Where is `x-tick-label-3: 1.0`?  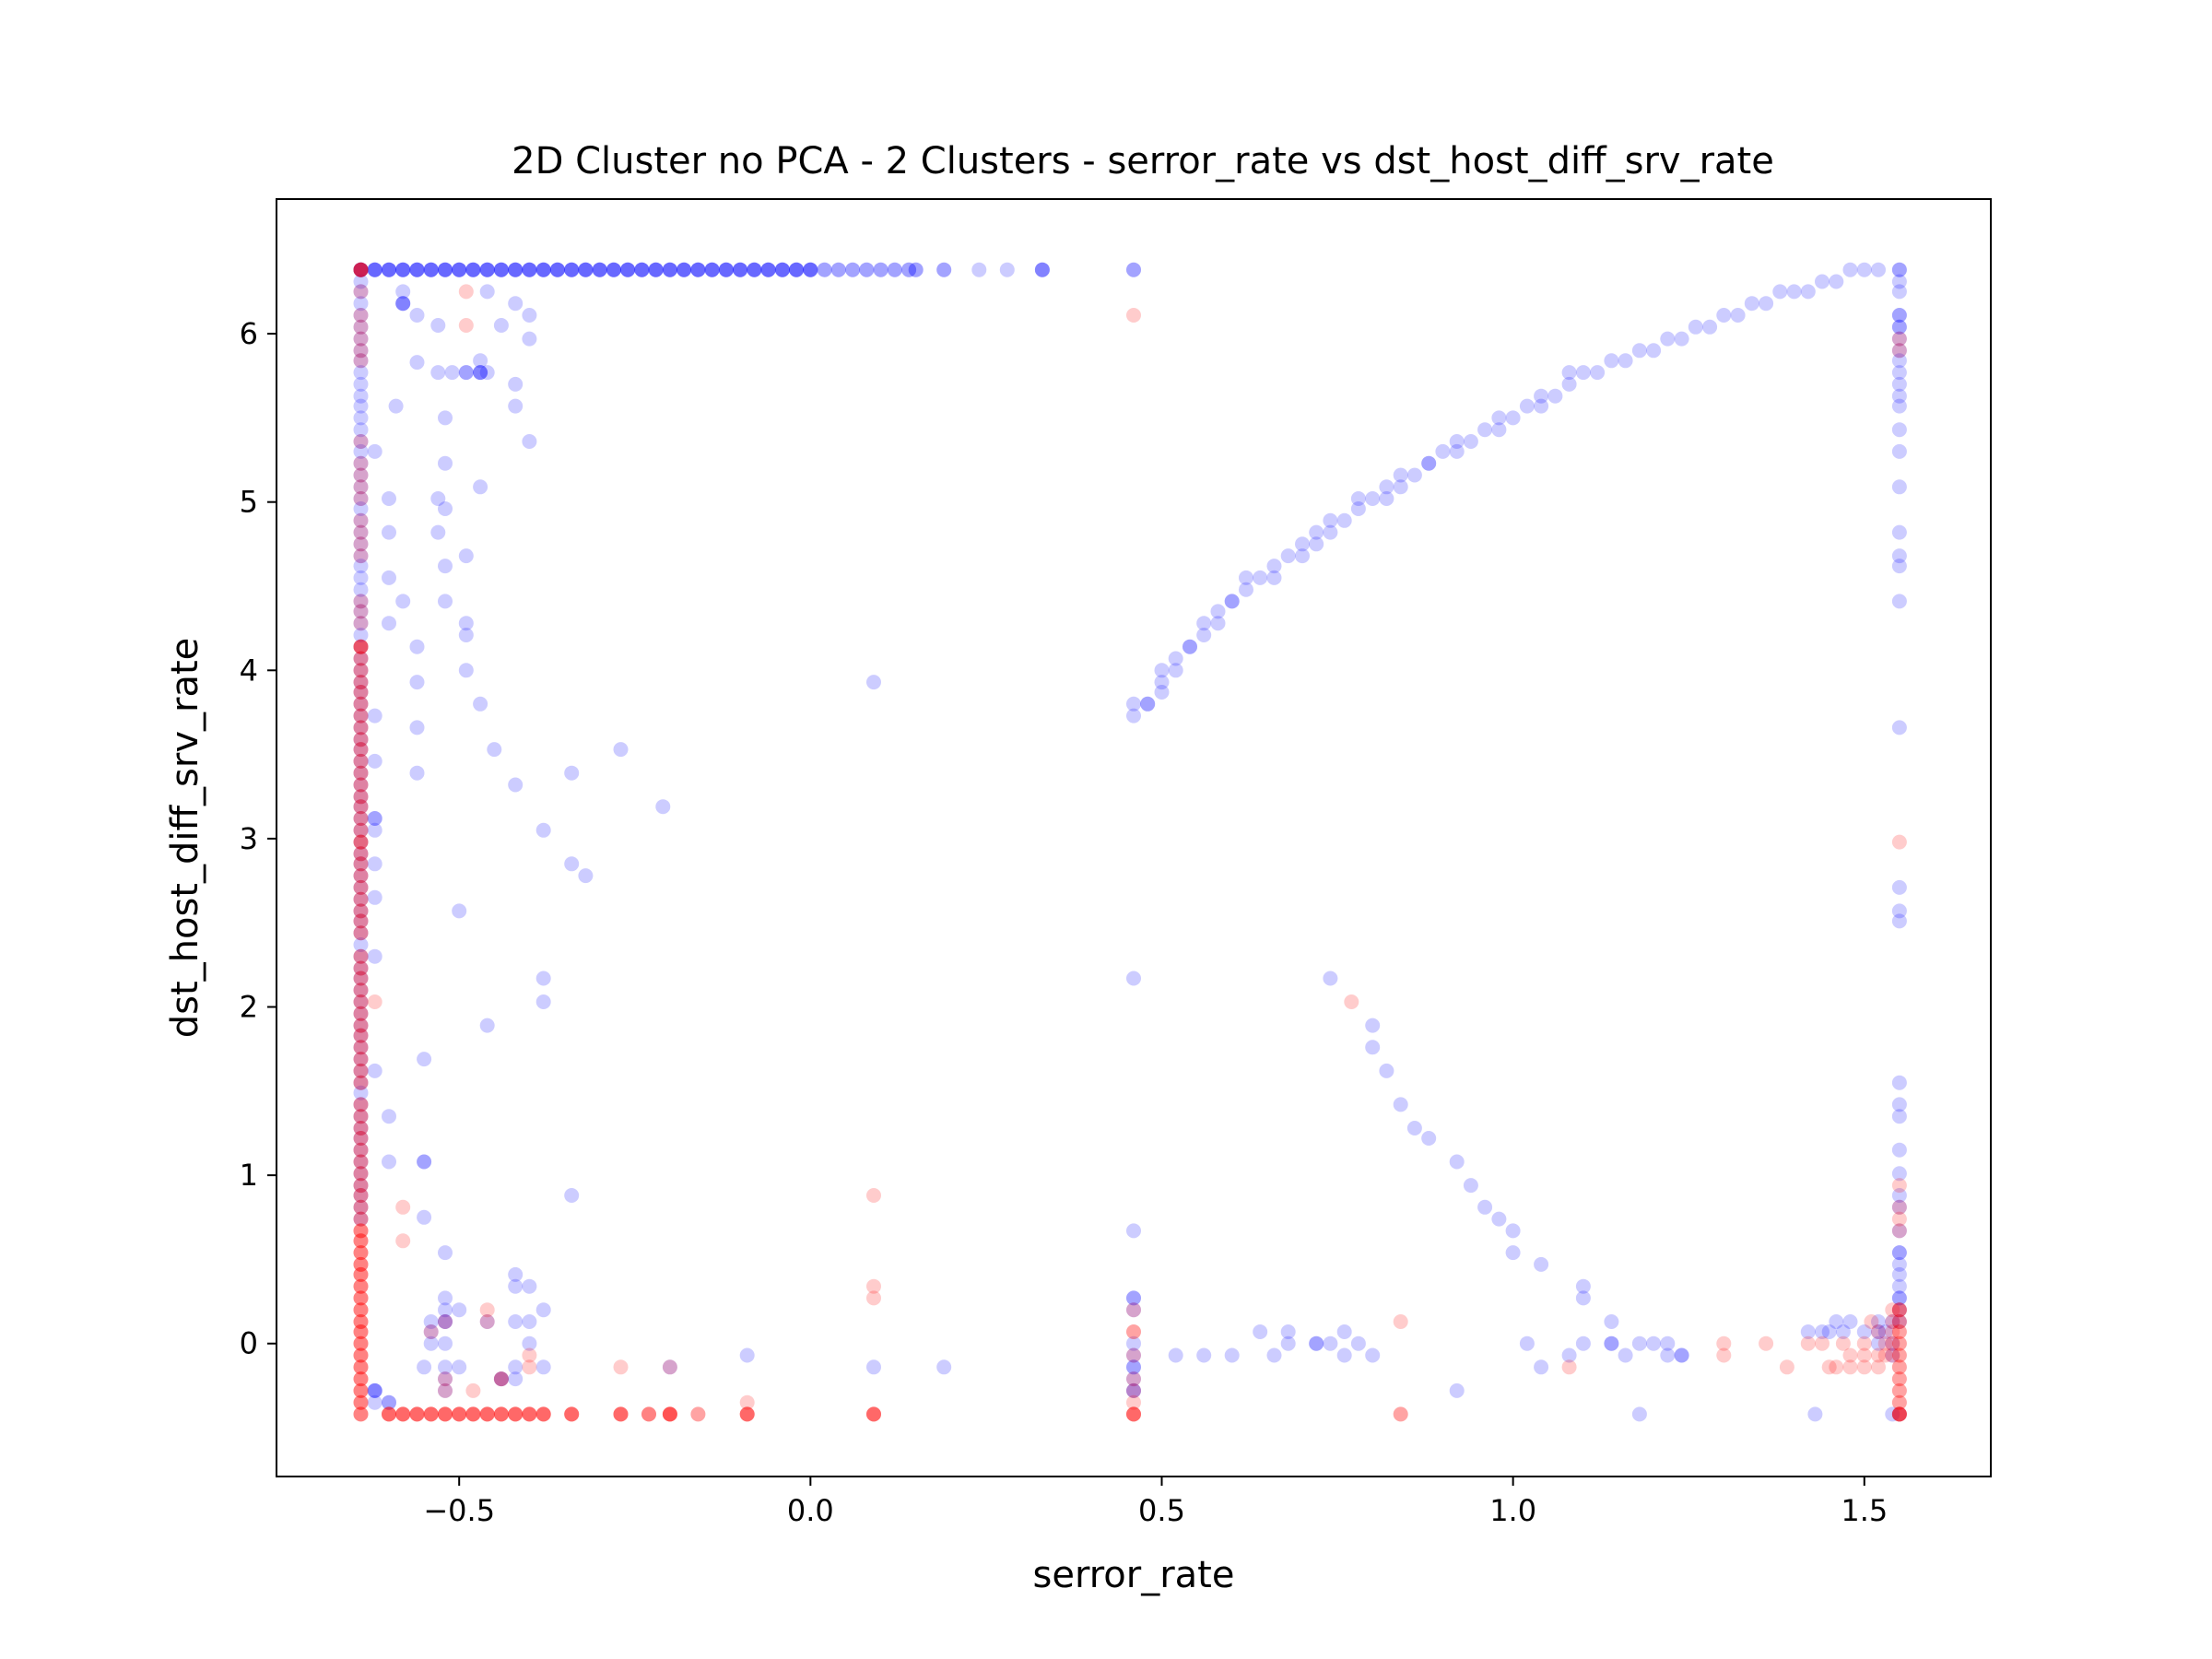 x-tick-label-3: 1.0 is located at coordinates (1512, 1510).